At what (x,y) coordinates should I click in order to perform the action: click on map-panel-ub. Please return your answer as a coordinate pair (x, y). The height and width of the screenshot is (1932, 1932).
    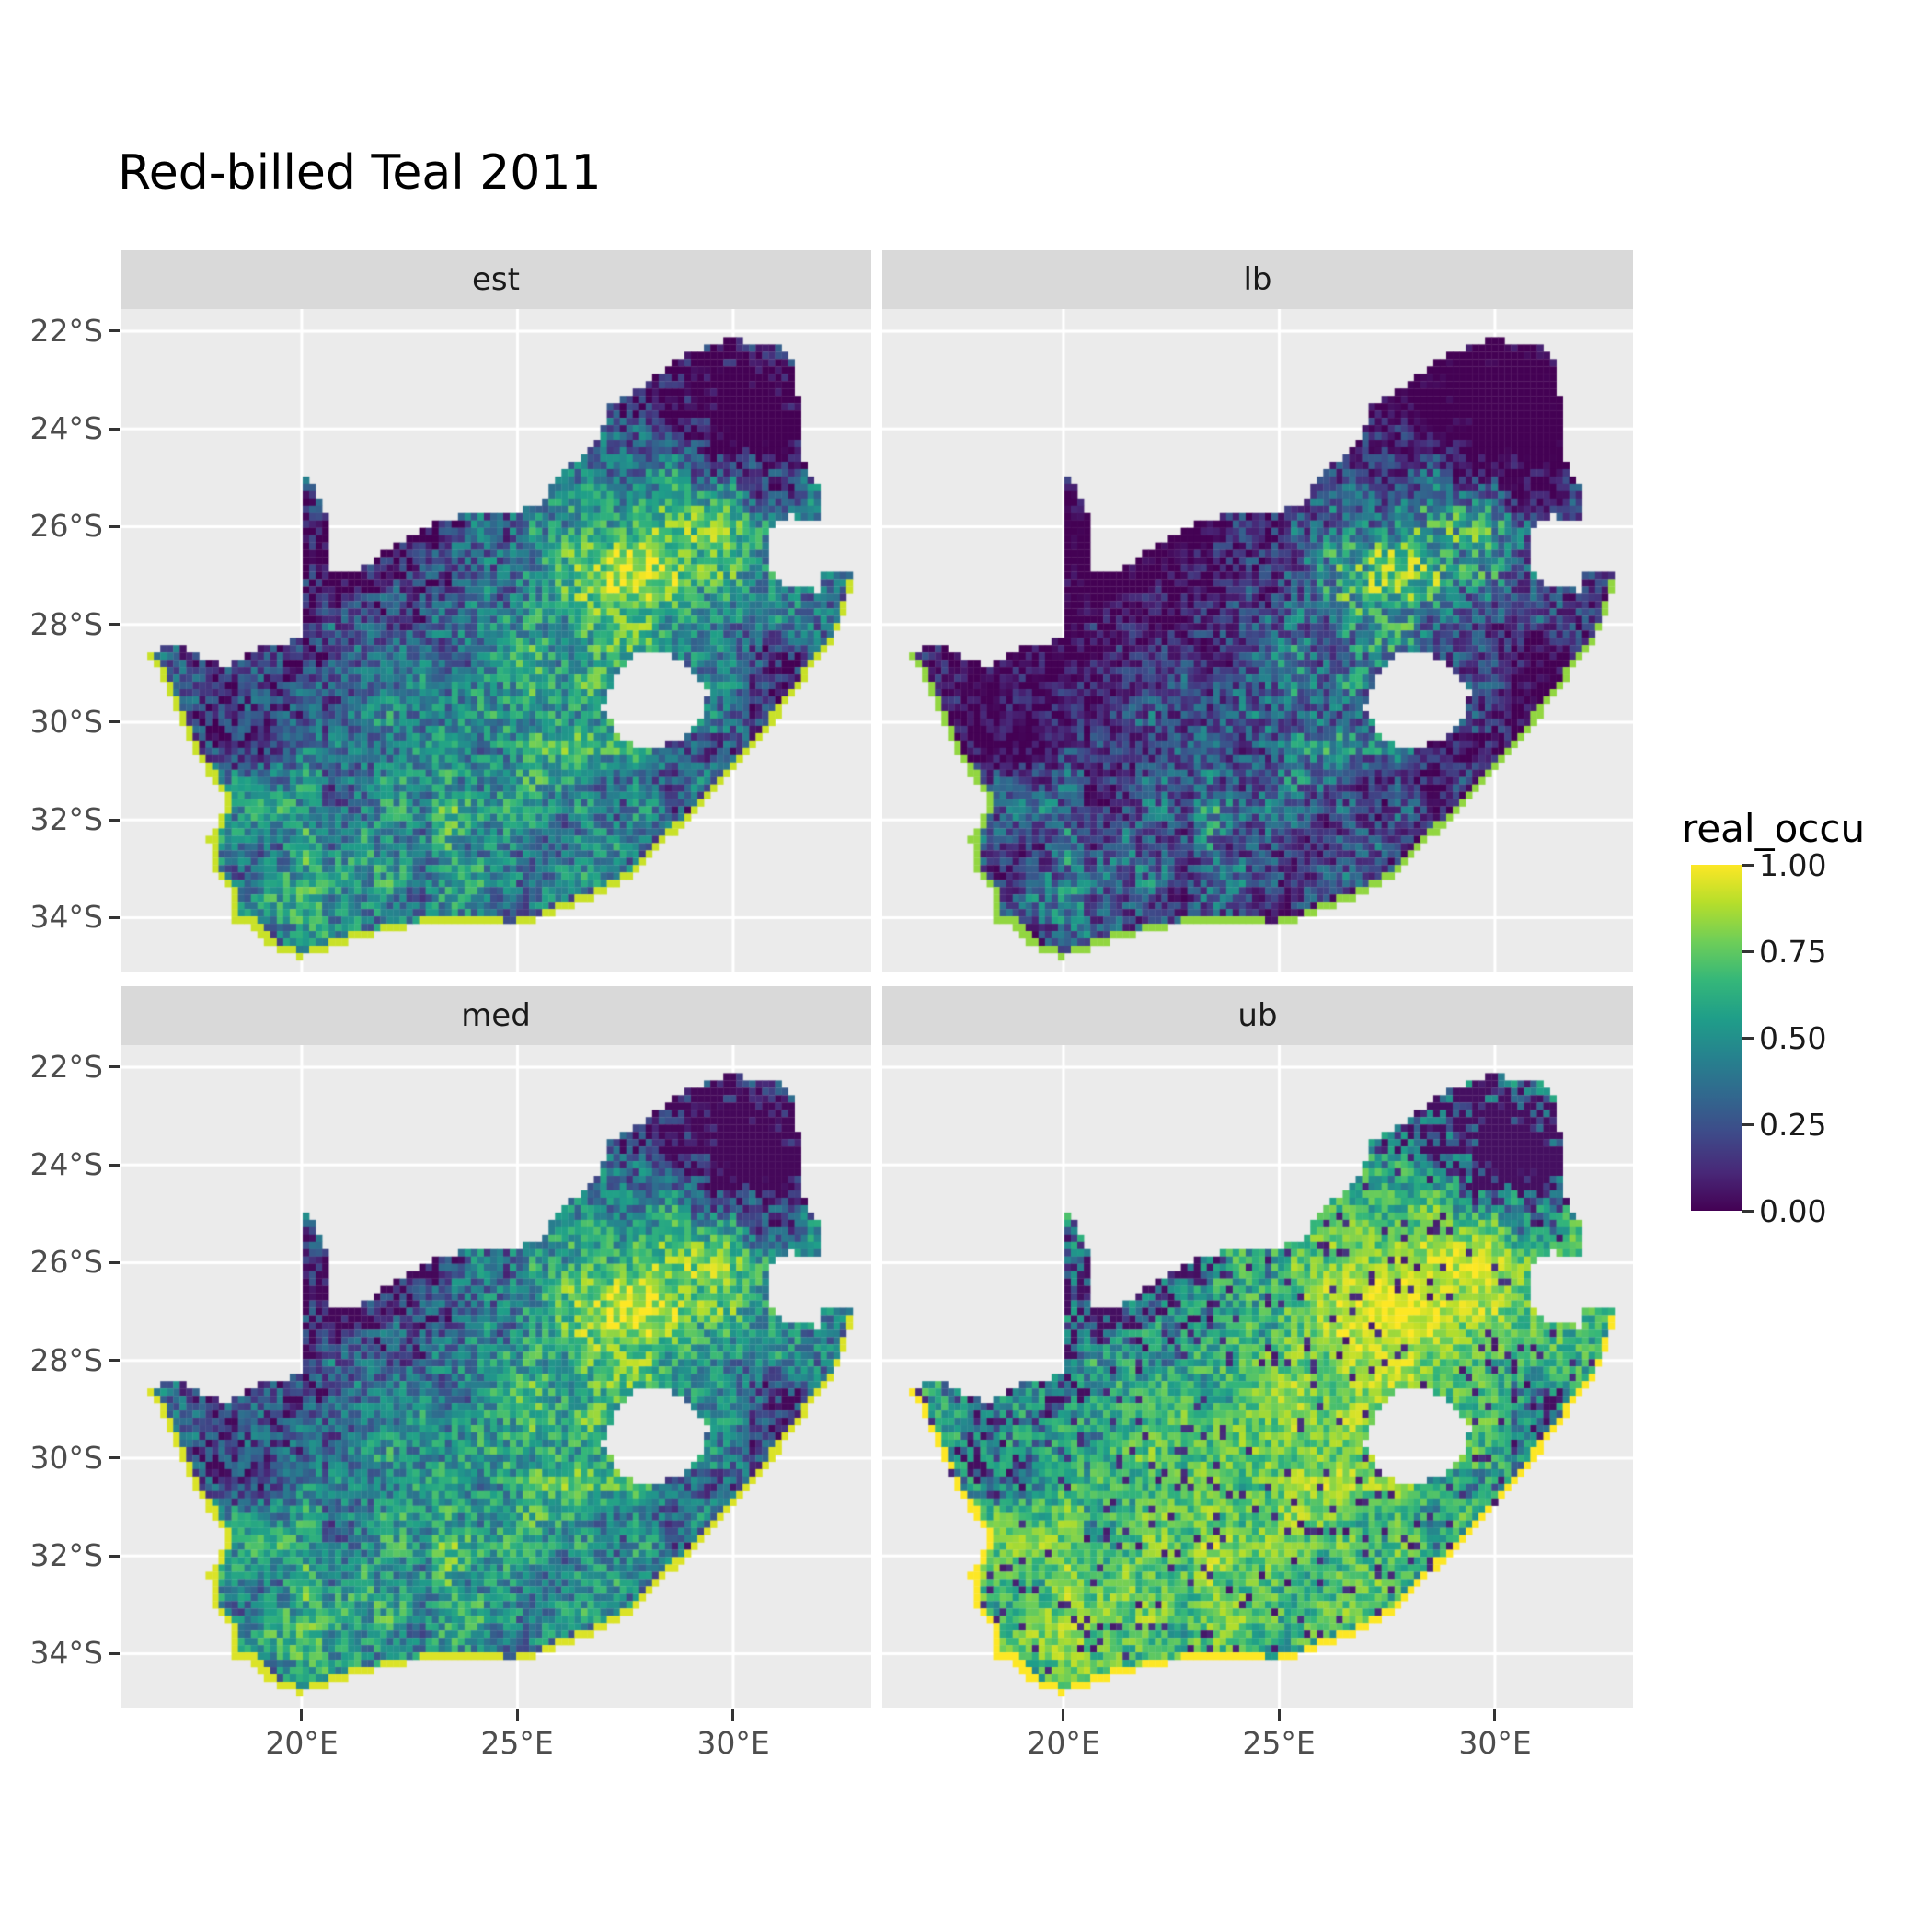
    Looking at the image, I should click on (1257, 1376).